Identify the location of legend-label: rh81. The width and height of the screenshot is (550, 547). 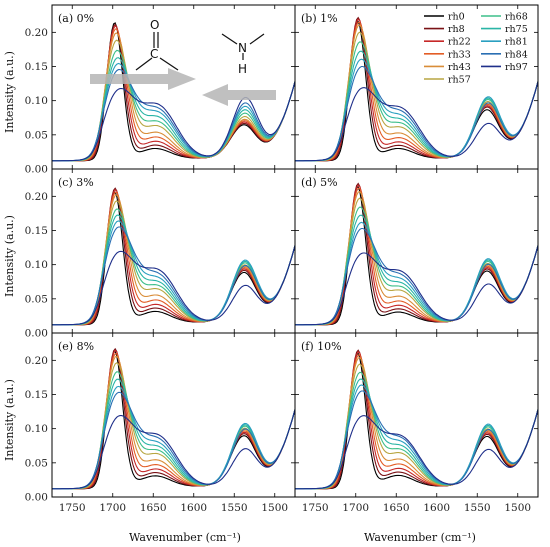
(516, 42).